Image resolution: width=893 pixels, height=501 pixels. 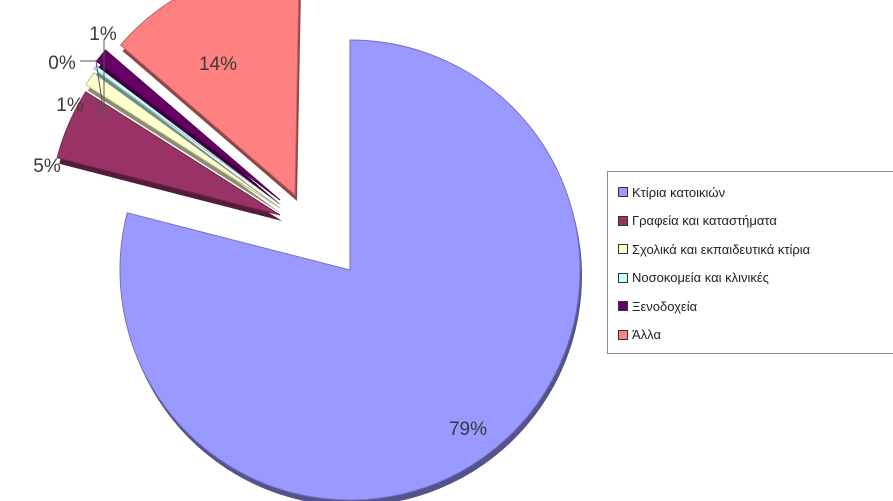 What do you see at coordinates (755, 306) in the screenshot?
I see `legend-item: Ξενοδοχεία` at bounding box center [755, 306].